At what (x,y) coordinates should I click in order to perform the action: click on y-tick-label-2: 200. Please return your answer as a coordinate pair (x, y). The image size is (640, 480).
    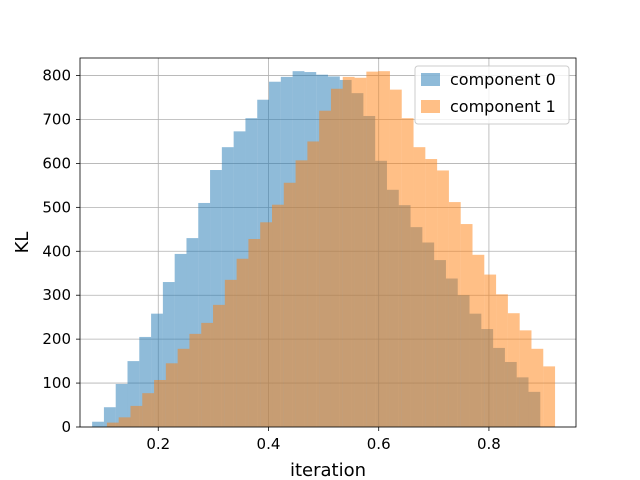
    Looking at the image, I should click on (56, 339).